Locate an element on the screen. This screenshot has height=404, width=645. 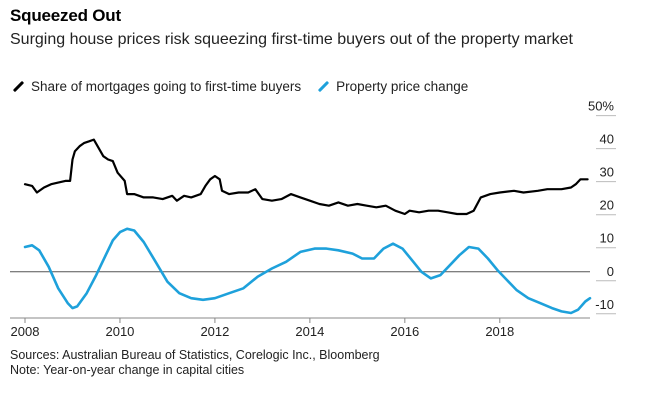
y-tick-label: 0 is located at coordinates (610, 271).